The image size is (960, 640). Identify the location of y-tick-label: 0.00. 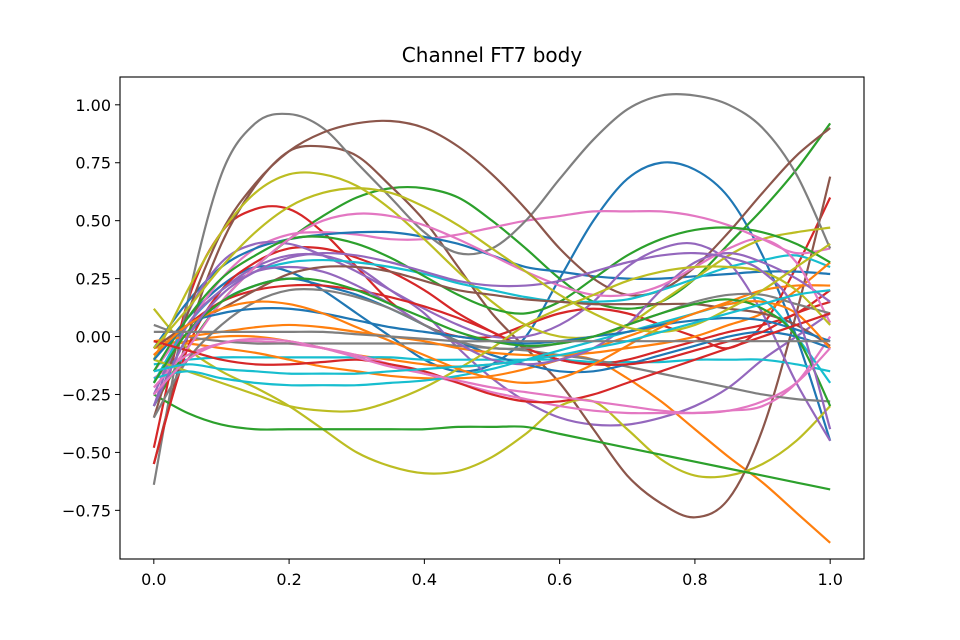
(93, 337).